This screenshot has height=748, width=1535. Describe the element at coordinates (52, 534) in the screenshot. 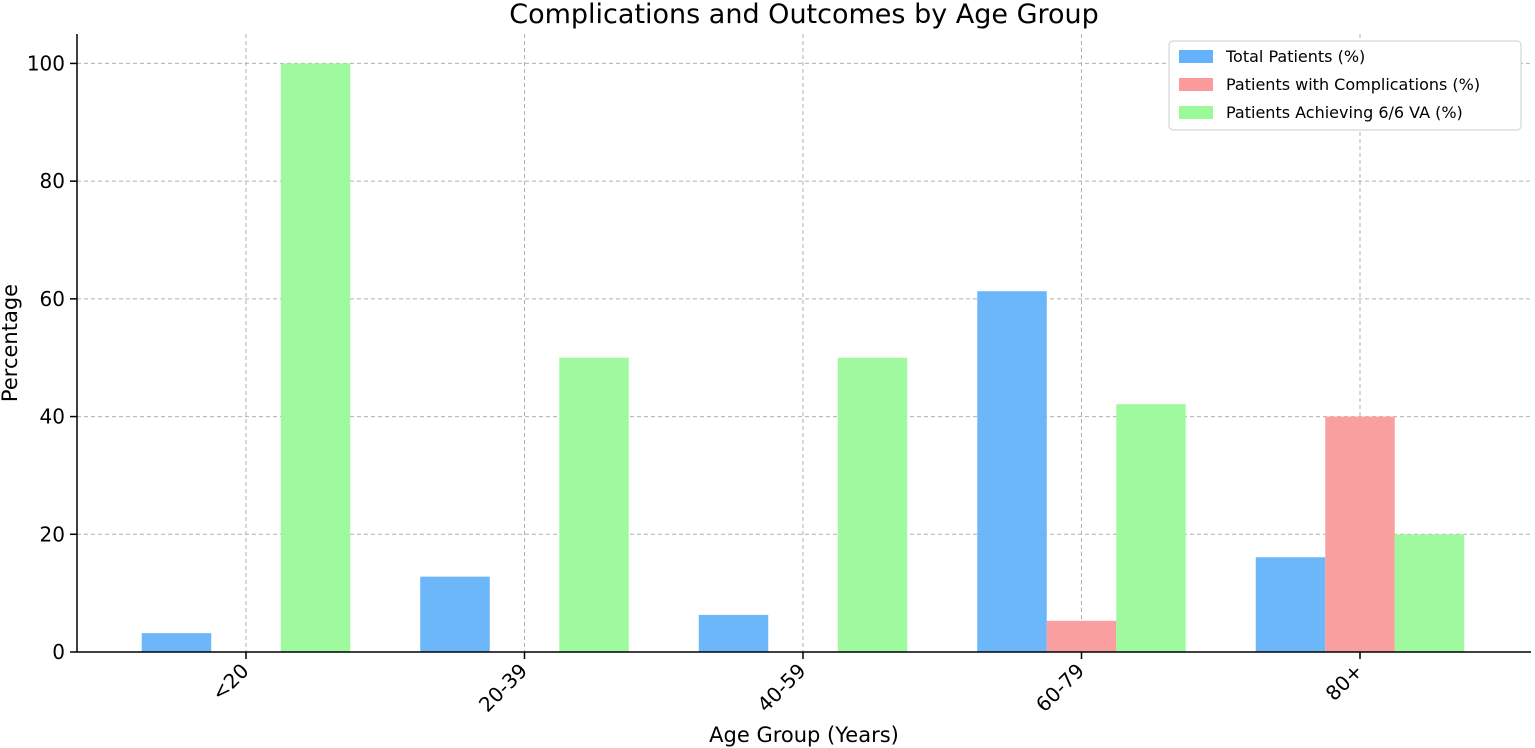

I see `y-tick-label: 20` at that location.